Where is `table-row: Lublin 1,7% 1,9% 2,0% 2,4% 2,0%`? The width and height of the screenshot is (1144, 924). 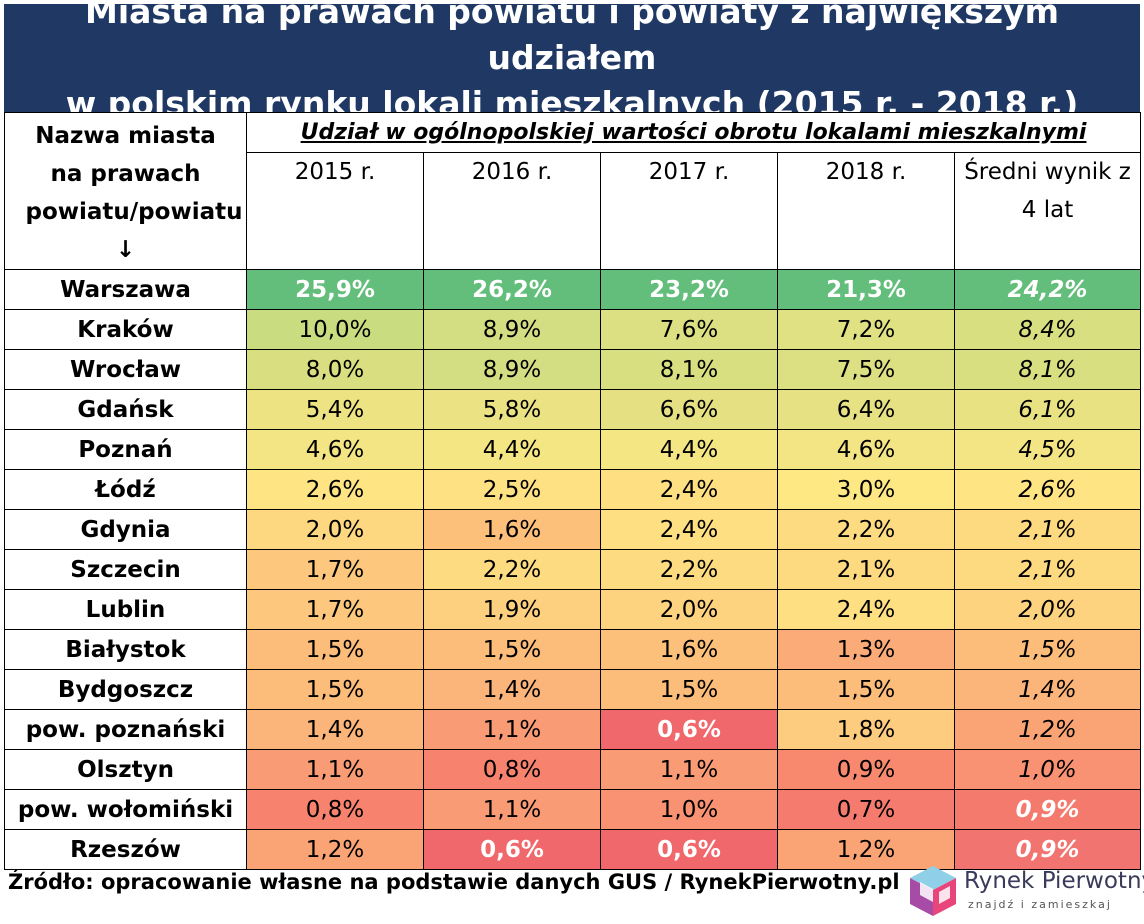 table-row: Lublin 1,7% 1,9% 2,0% 2,4% 2,0% is located at coordinates (573, 609).